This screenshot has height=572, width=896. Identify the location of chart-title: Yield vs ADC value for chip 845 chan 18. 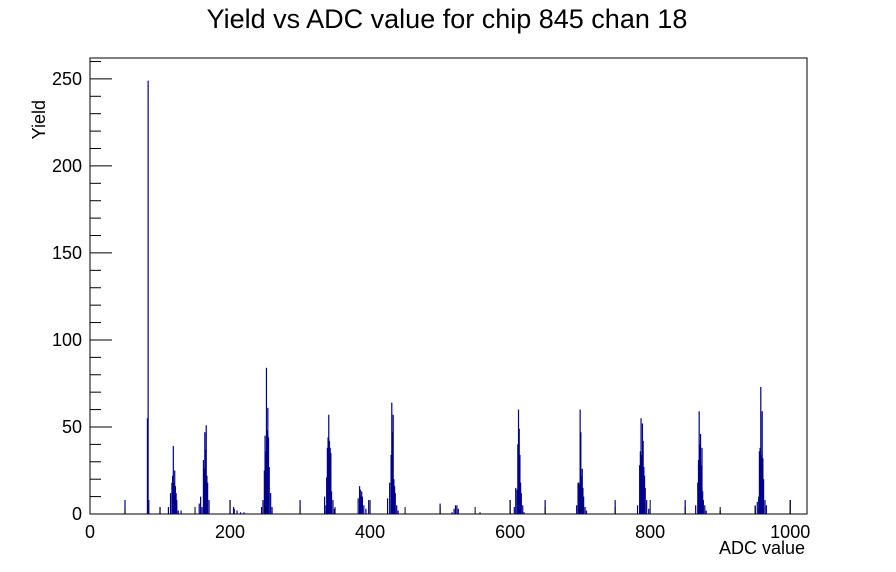
(447, 19).